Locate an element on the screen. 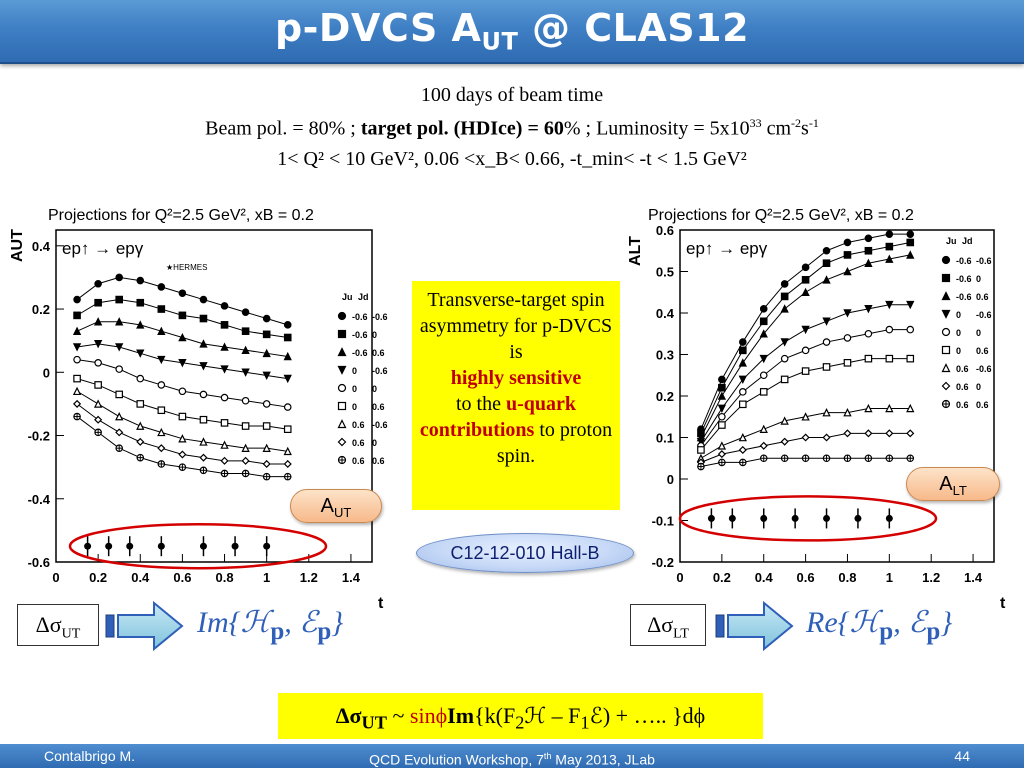 This screenshot has height=768, width=1024. y-tick-label: 0 is located at coordinates (670, 479).